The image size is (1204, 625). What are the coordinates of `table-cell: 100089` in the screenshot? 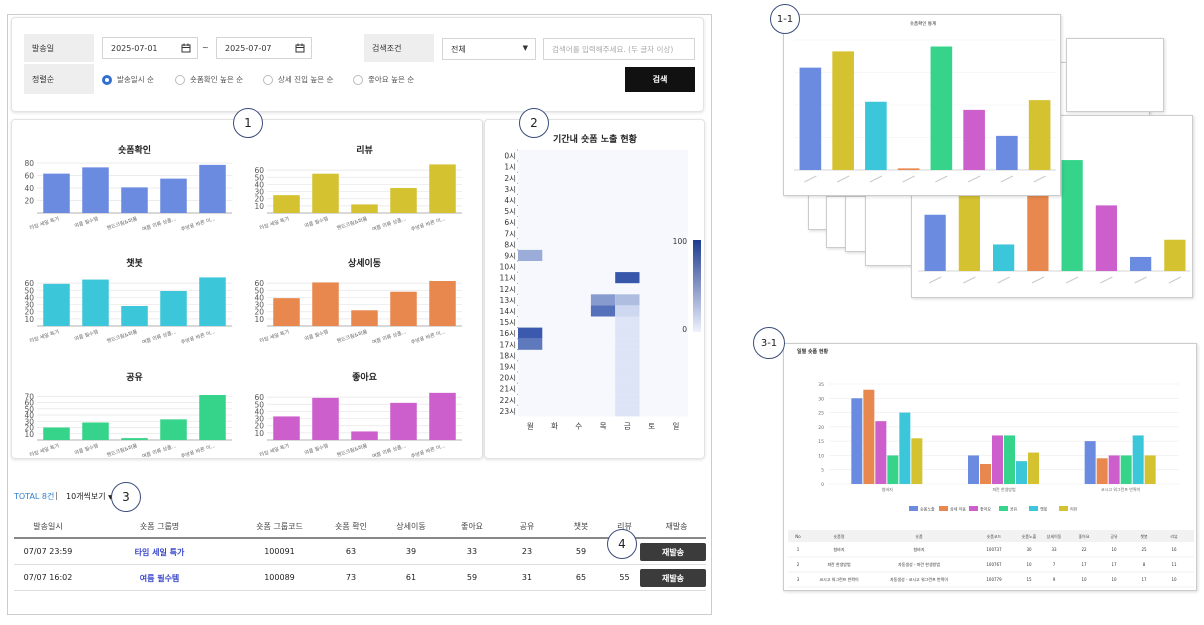 It's located at (279, 577).